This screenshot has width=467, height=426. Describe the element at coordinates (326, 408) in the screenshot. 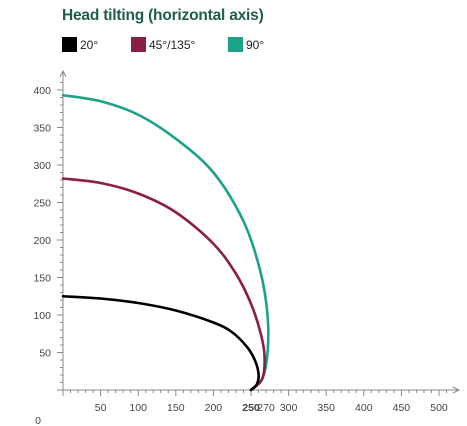

I see `x-tick-label: 350` at that location.